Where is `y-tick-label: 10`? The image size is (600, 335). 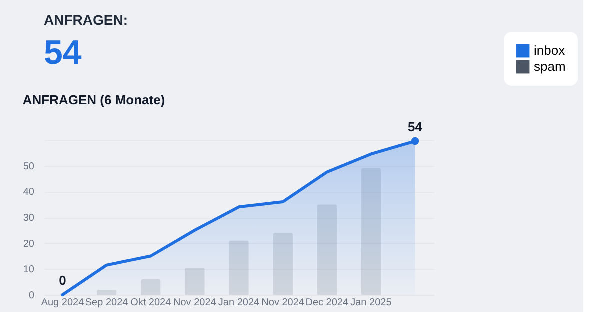 y-tick-label: 10 is located at coordinates (29, 270).